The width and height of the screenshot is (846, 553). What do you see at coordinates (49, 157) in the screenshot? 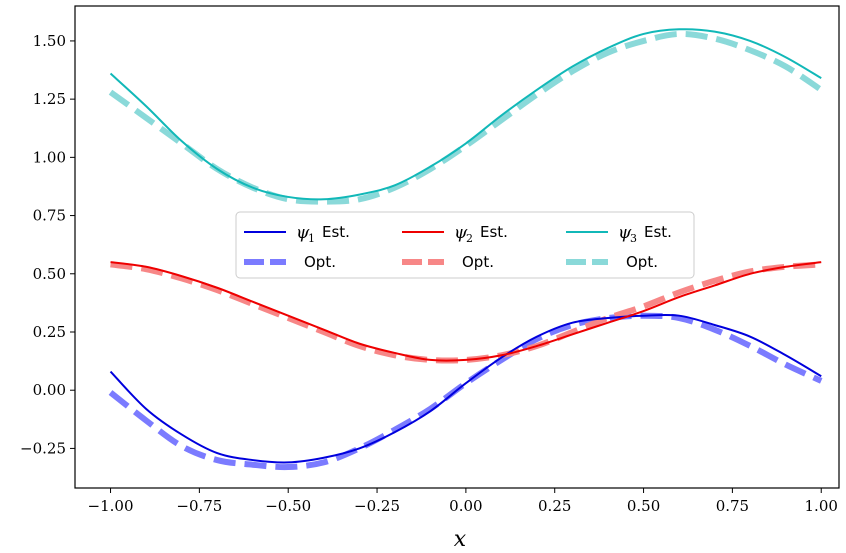
I see `y-tick-label: 1.00` at bounding box center [49, 157].